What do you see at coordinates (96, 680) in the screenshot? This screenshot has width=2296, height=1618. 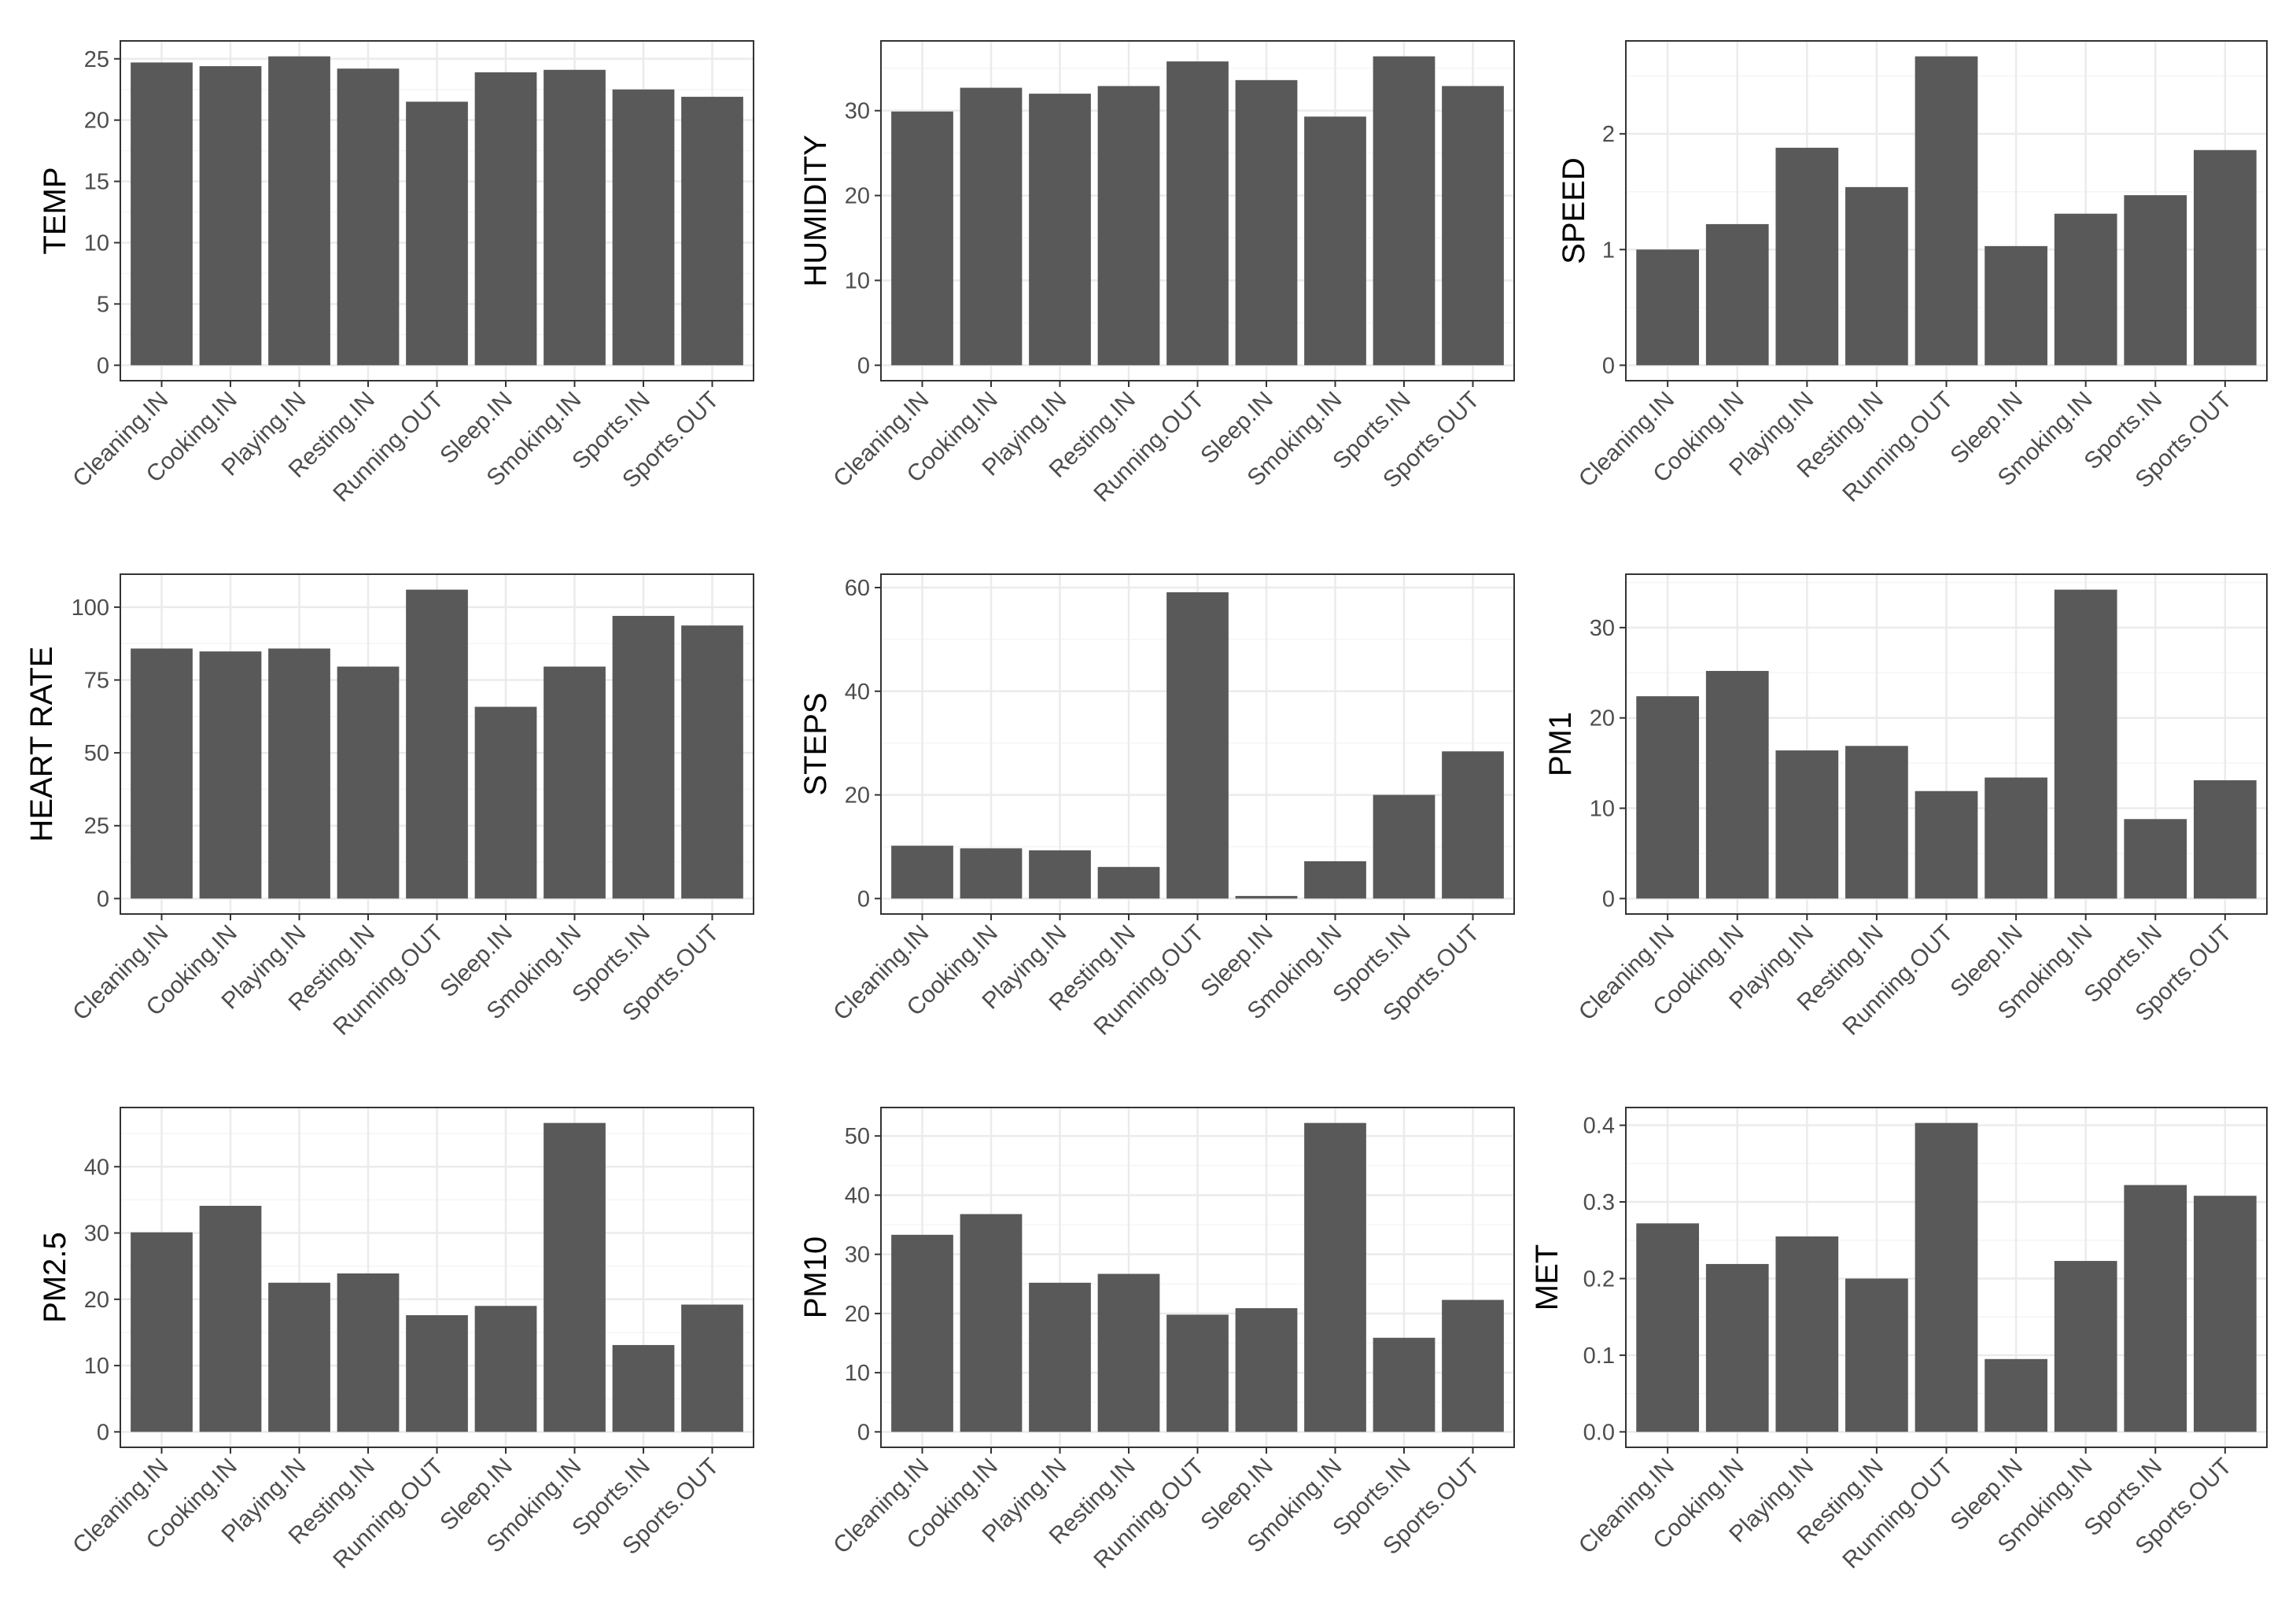 I see `y-tick-label: 75` at bounding box center [96, 680].